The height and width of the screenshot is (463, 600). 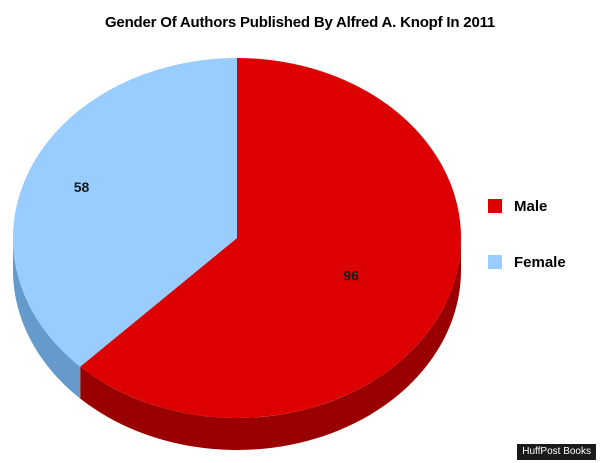 What do you see at coordinates (351, 275) in the screenshot?
I see `data-label-male: 96` at bounding box center [351, 275].